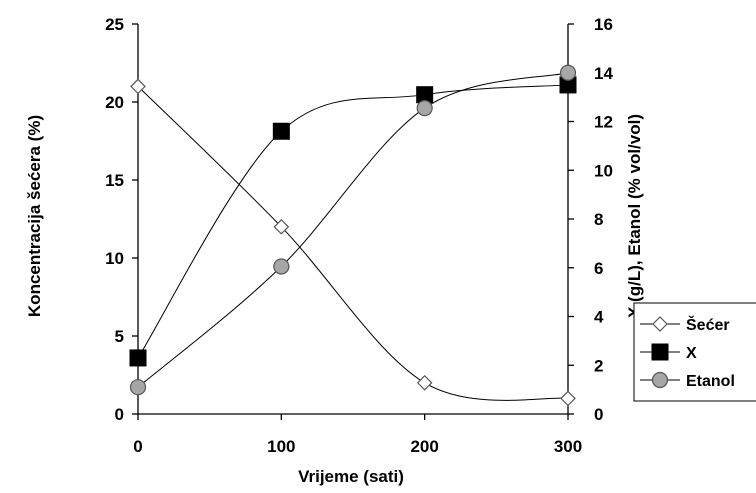 This screenshot has width=756, height=493. What do you see at coordinates (598, 365) in the screenshot?
I see `y-tick-label-right: 2` at bounding box center [598, 365].